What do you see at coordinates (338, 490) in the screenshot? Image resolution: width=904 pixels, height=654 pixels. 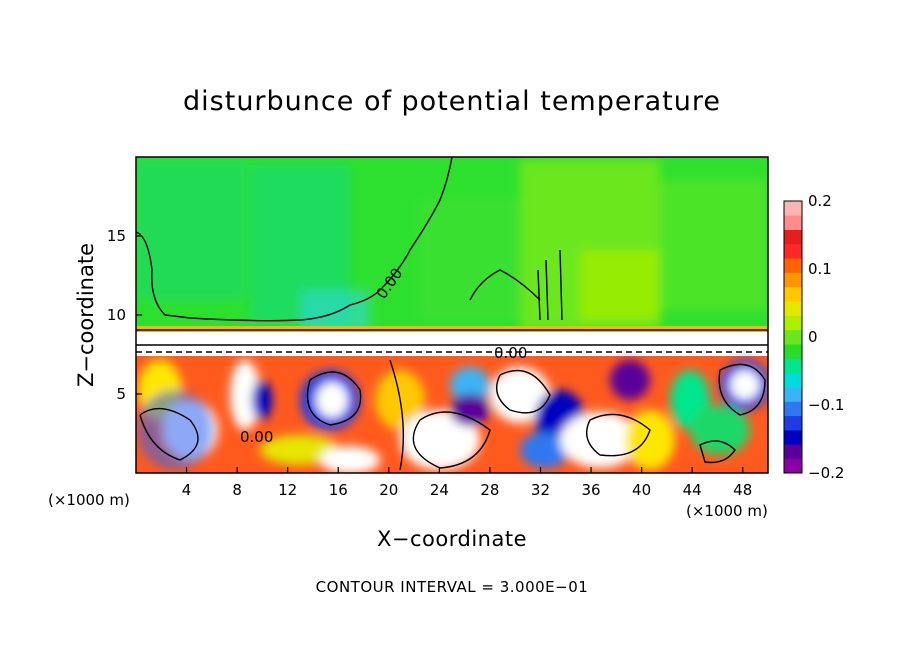 I see `x-tick-label: 16` at bounding box center [338, 490].